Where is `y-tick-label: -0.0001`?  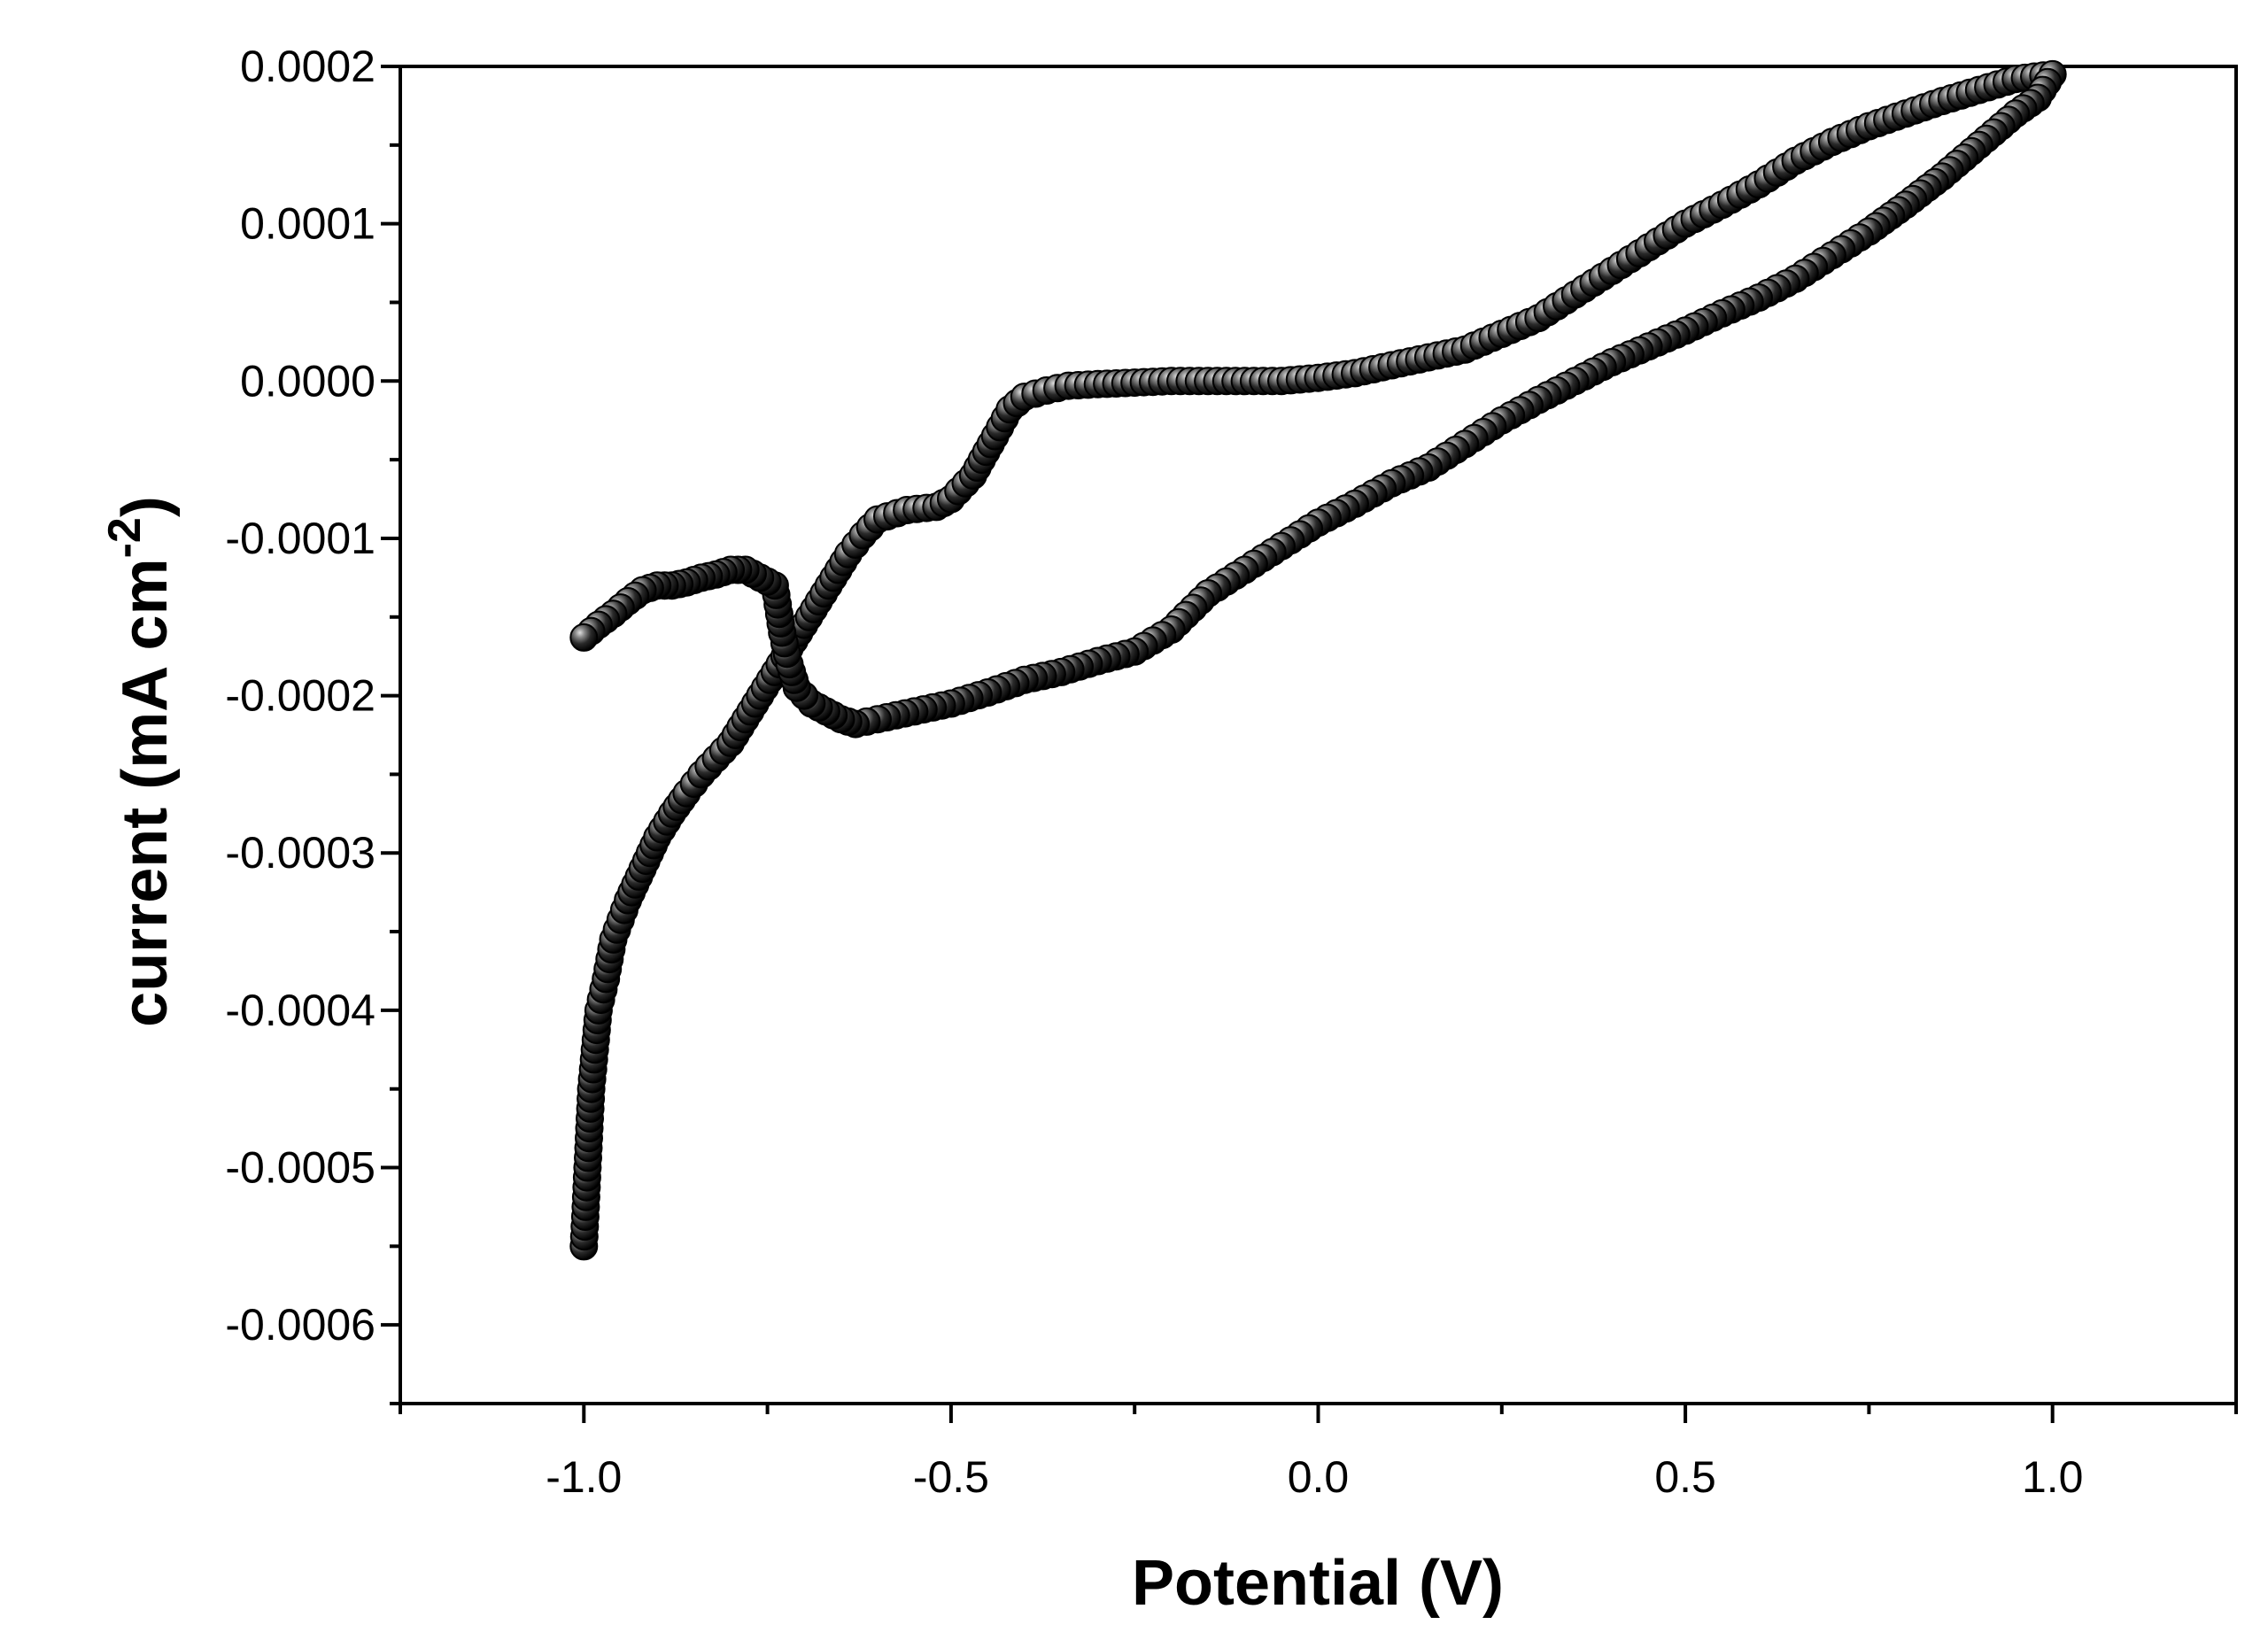 y-tick-label: -0.0001 is located at coordinates (300, 538).